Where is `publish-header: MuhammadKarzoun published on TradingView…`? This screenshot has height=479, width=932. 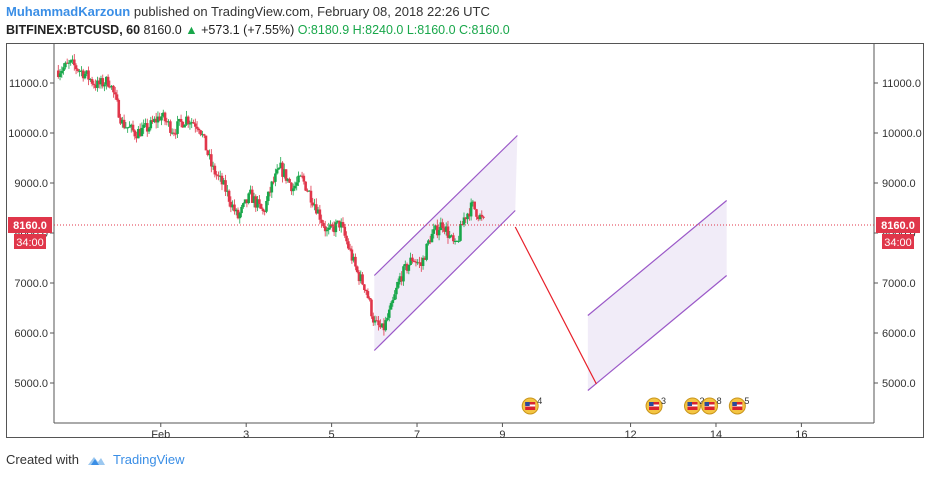 publish-header: MuhammadKarzoun published on TradingView… is located at coordinates (248, 12).